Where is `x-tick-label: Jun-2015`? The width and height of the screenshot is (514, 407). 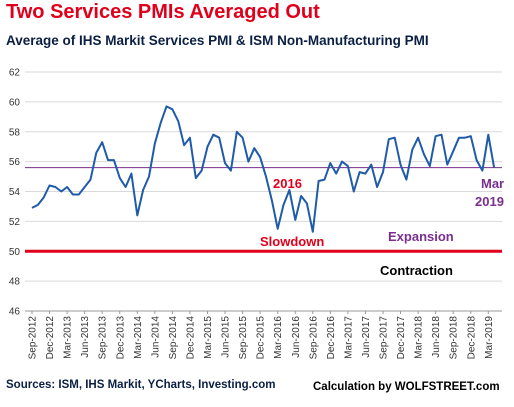
x-tick-label: Jun-2015 is located at coordinates (226, 337).